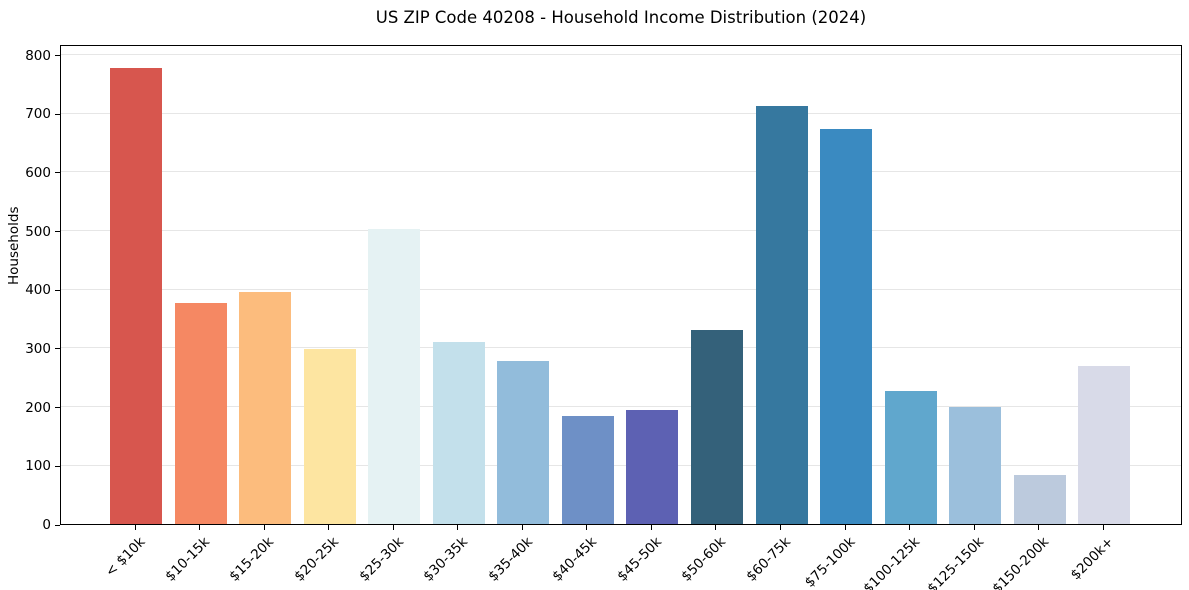 The width and height of the screenshot is (1189, 590). I want to click on x-tick-label: $45-50k, so click(639, 559).